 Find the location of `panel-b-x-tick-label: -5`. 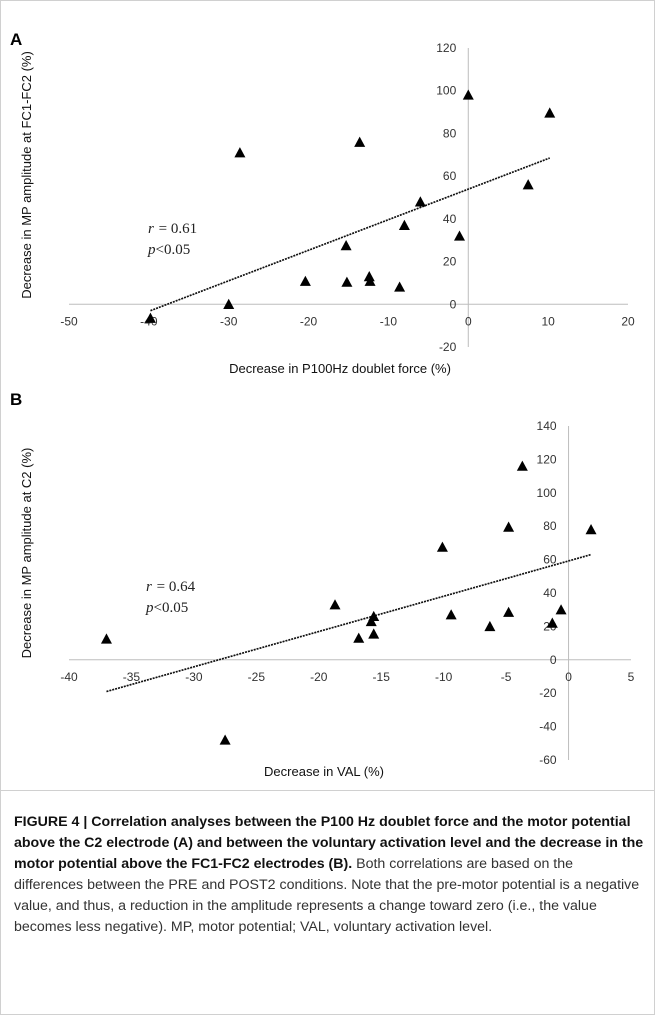

panel-b-x-tick-label: -5 is located at coordinates (506, 677).